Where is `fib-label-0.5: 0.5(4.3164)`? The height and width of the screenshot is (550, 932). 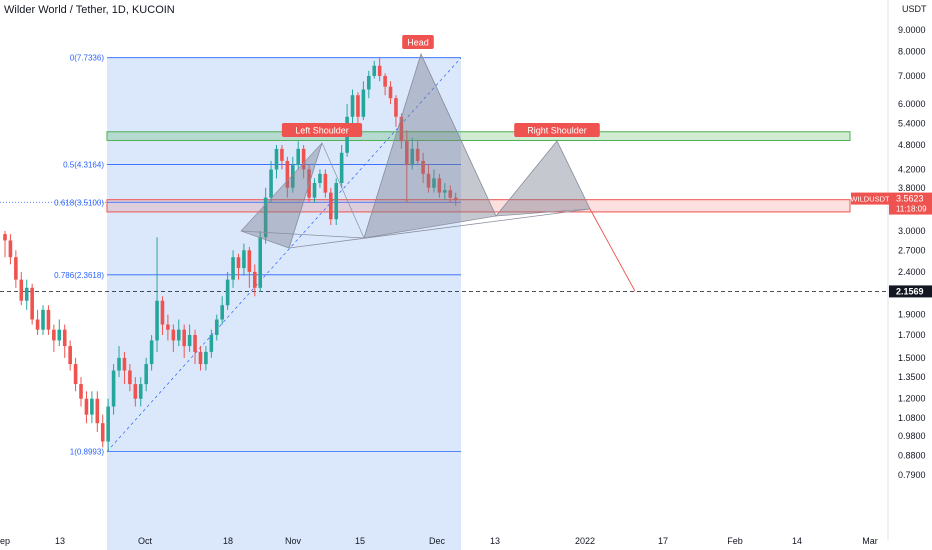
fib-label-0.5: 0.5(4.3164) is located at coordinates (83, 164).